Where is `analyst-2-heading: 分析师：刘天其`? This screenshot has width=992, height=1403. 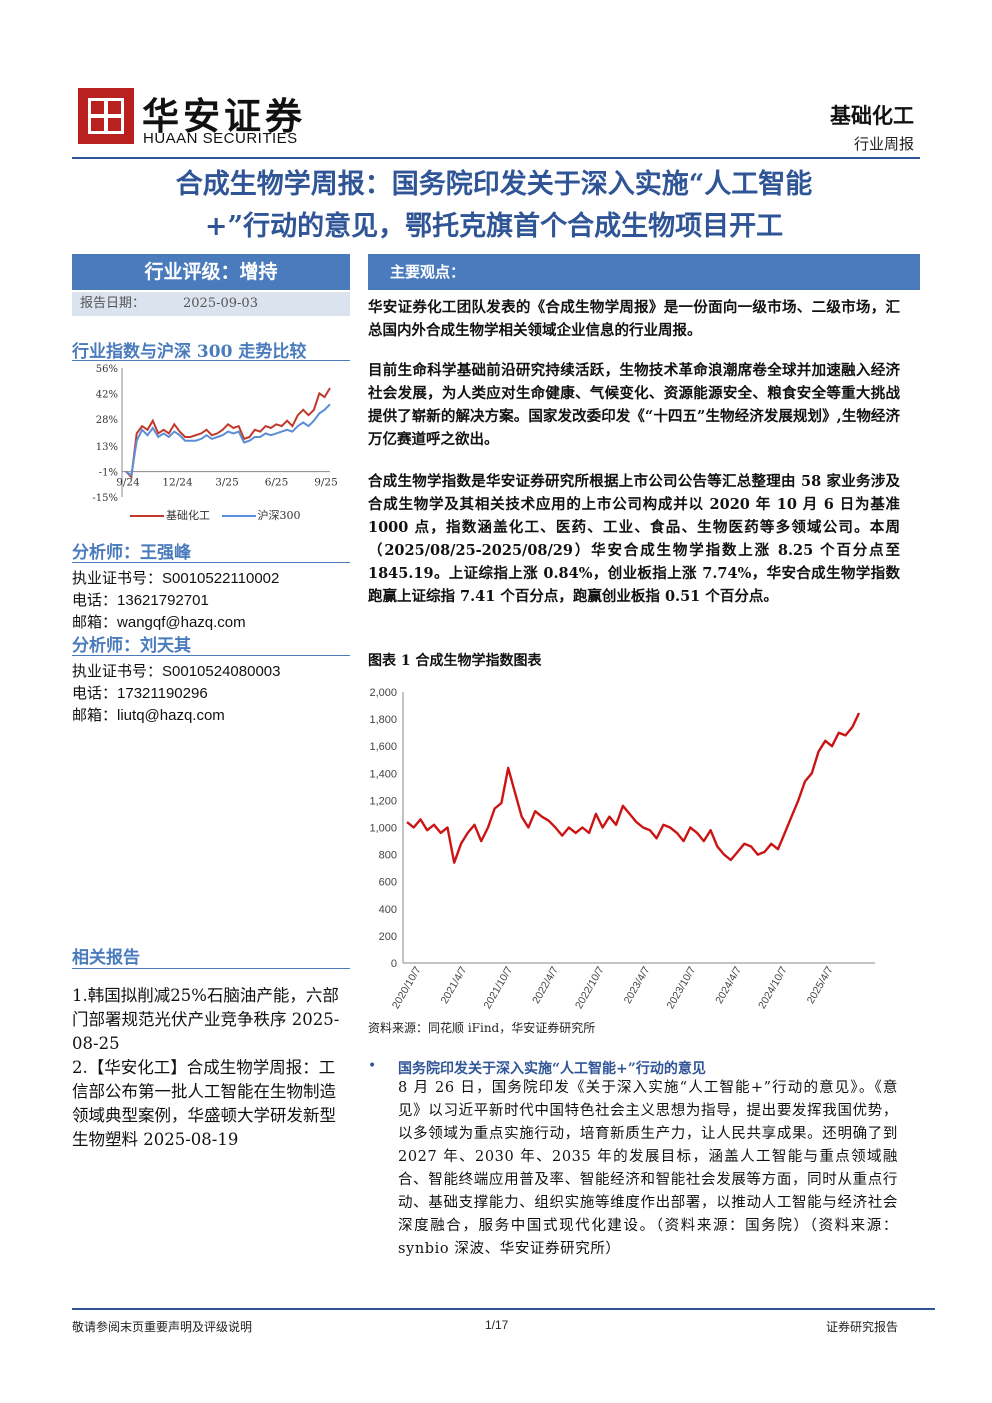 analyst-2-heading: 分析师：刘天其 is located at coordinates (131, 646).